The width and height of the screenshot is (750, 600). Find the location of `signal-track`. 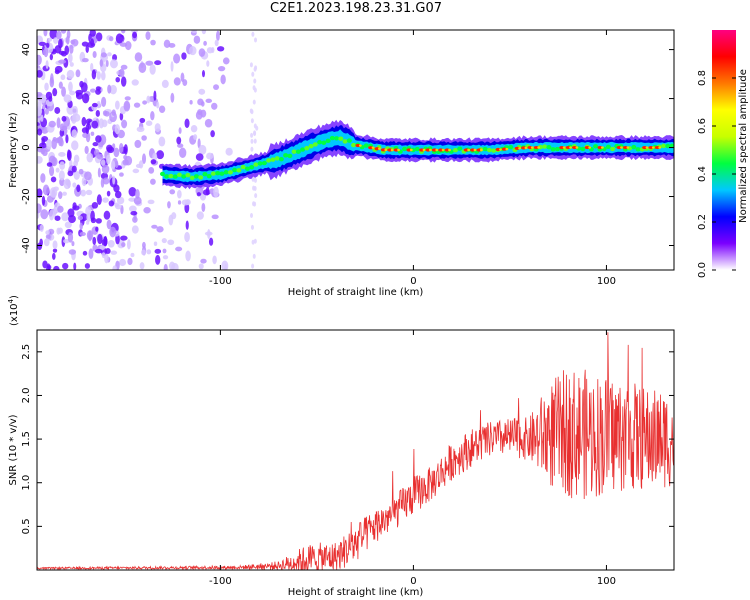

signal-track is located at coordinates (416, 154).